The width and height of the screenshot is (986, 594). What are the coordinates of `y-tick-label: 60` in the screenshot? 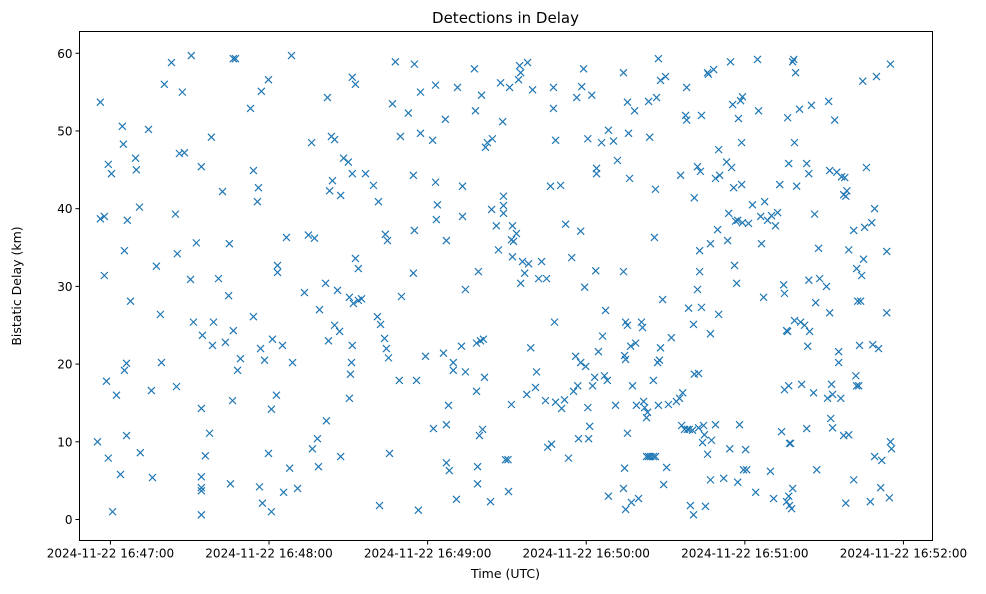 It's located at (64, 54).